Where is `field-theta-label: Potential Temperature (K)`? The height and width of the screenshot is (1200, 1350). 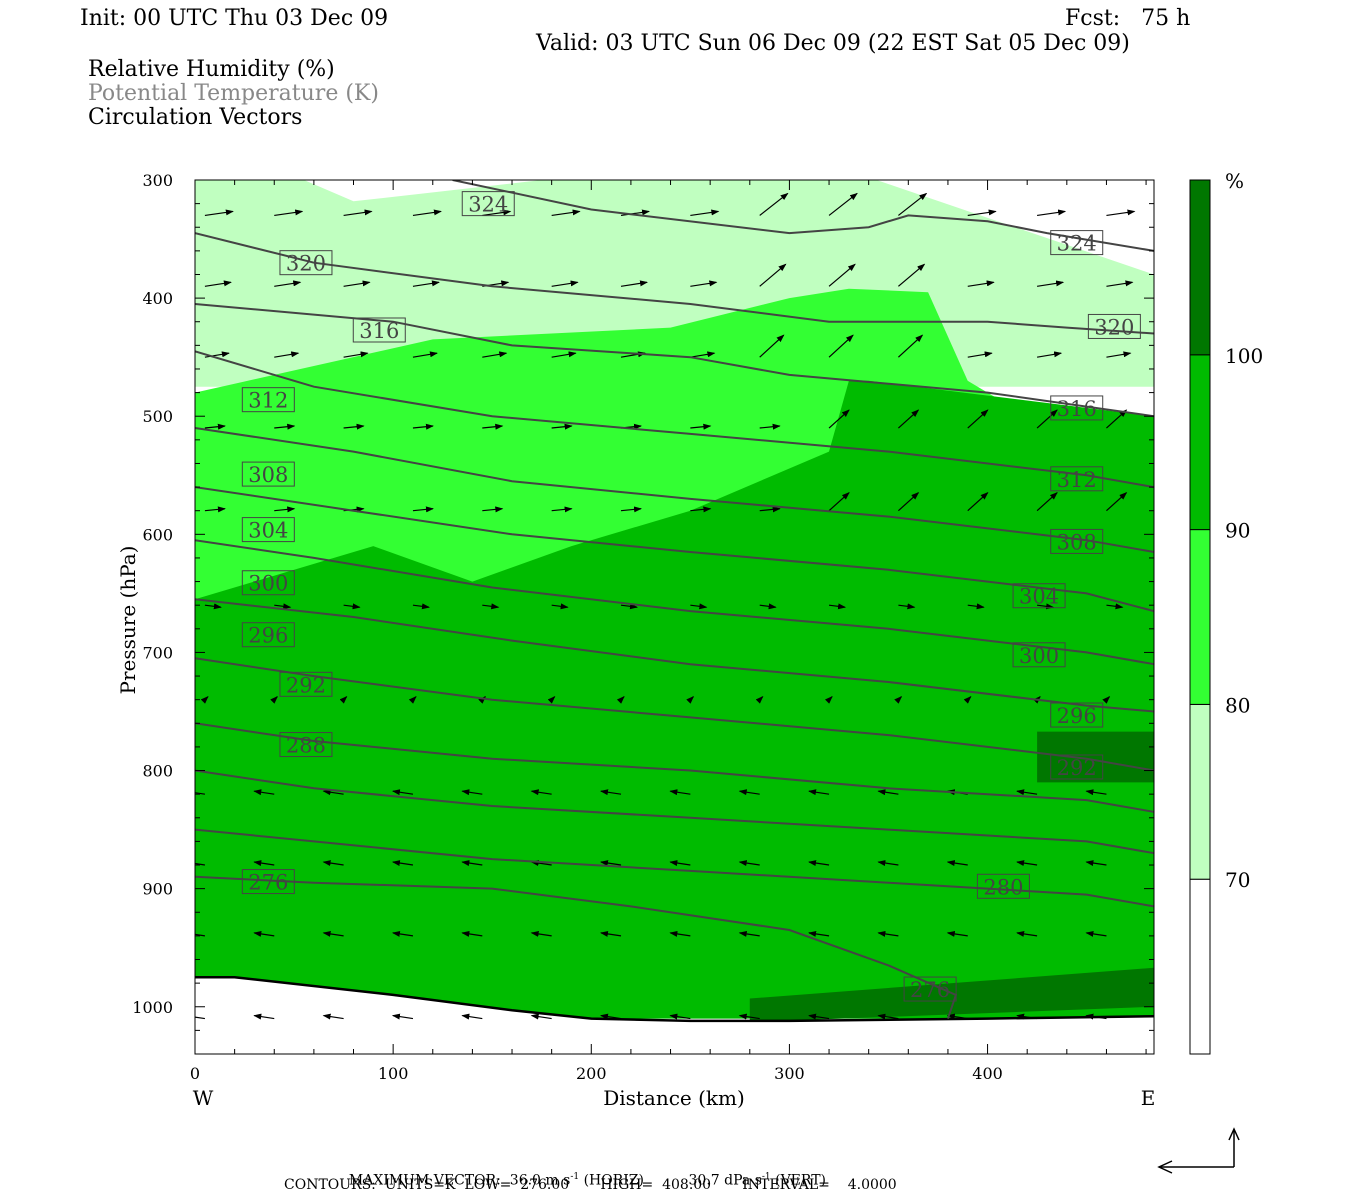 field-theta-label: Potential Temperature (K) is located at coordinates (233, 93).